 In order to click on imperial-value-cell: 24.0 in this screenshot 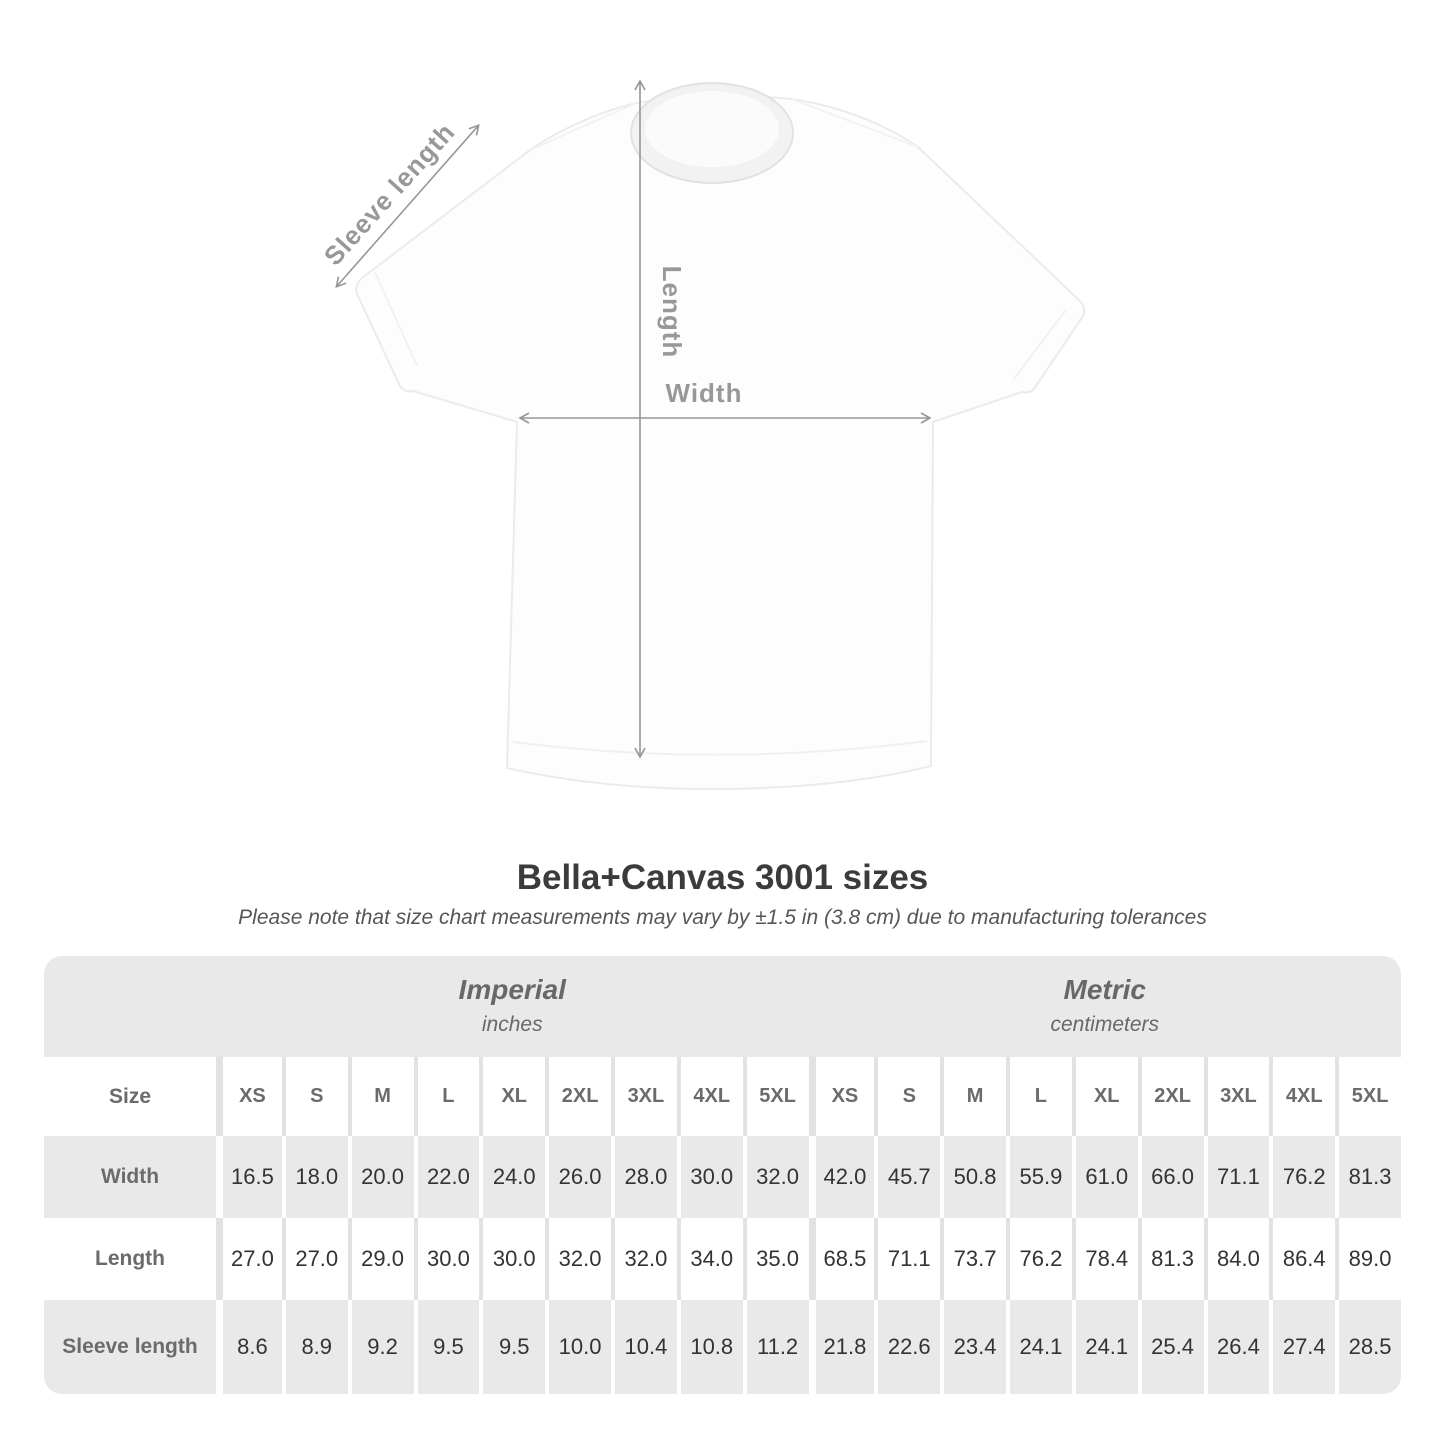, I will do `click(512, 1177)`.